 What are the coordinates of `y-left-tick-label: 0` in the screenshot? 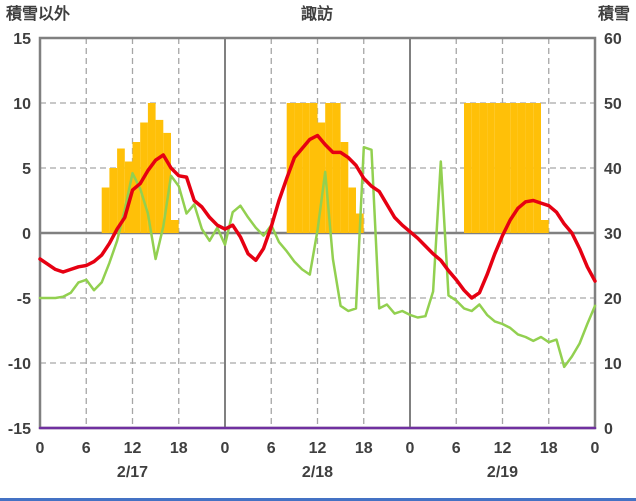 It's located at (26, 234).